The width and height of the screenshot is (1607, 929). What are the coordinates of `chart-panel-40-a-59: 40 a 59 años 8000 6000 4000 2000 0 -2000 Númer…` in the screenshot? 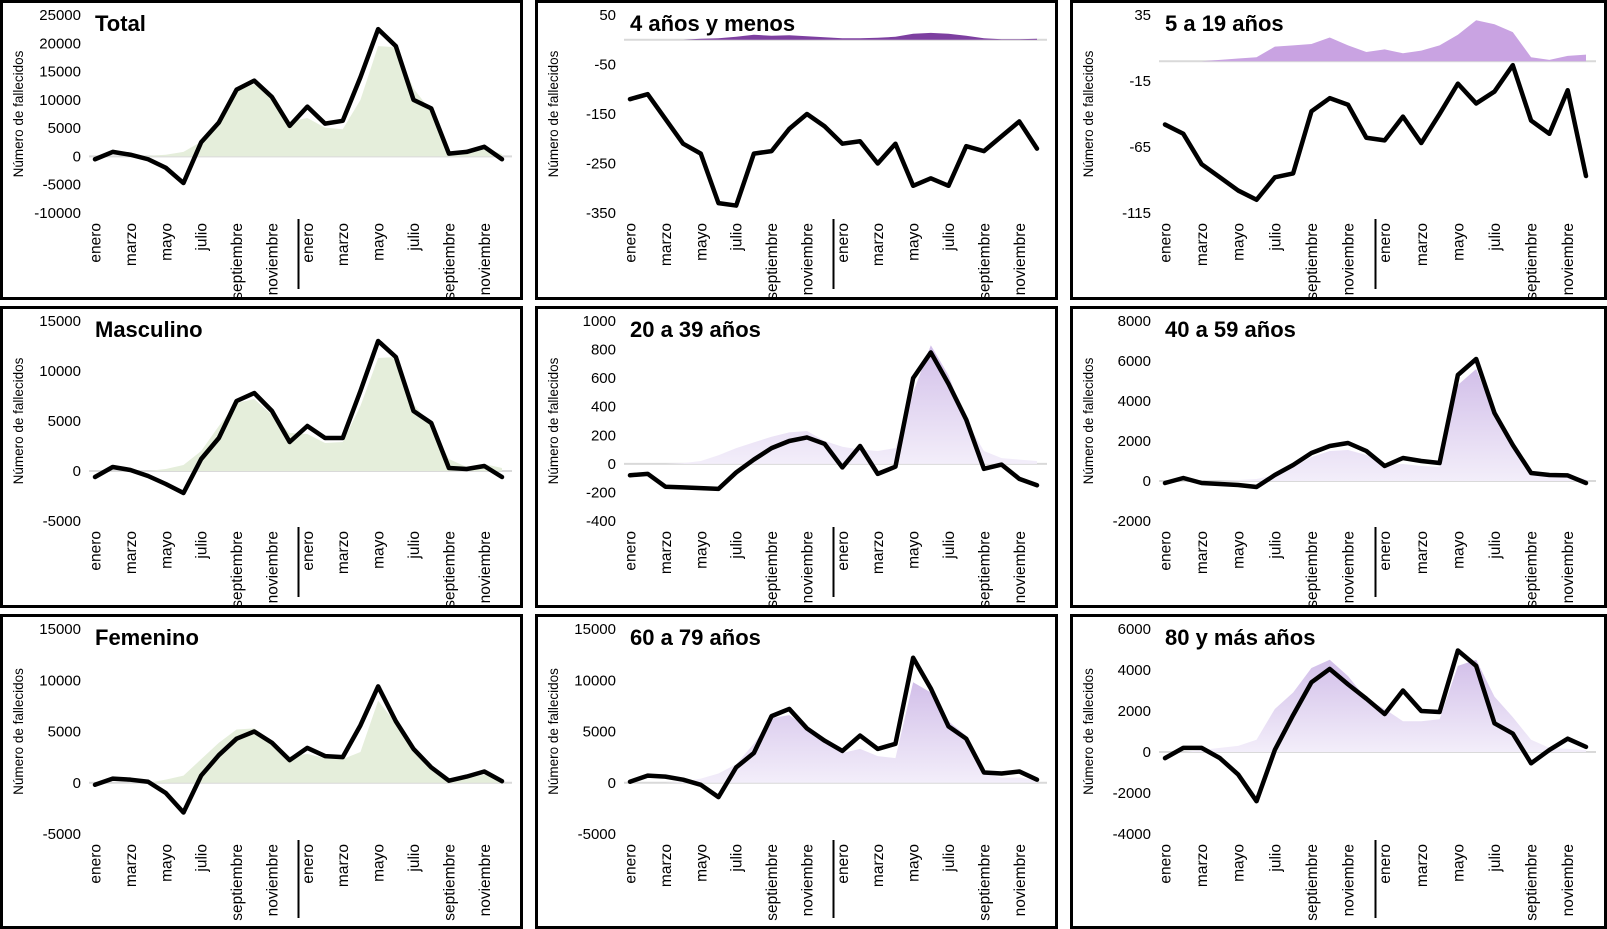 It's located at (1338, 457).